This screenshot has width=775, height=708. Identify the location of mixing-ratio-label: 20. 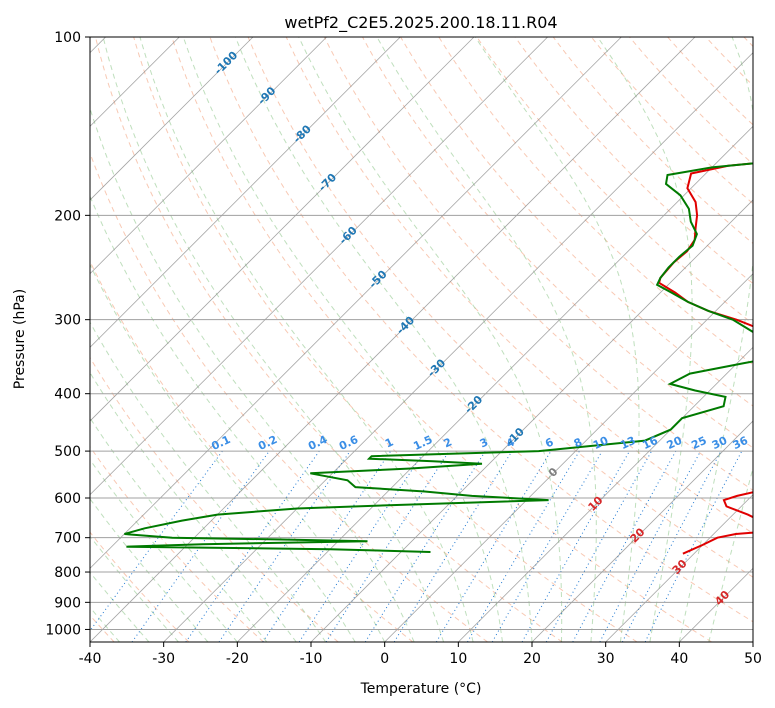
(675, 443).